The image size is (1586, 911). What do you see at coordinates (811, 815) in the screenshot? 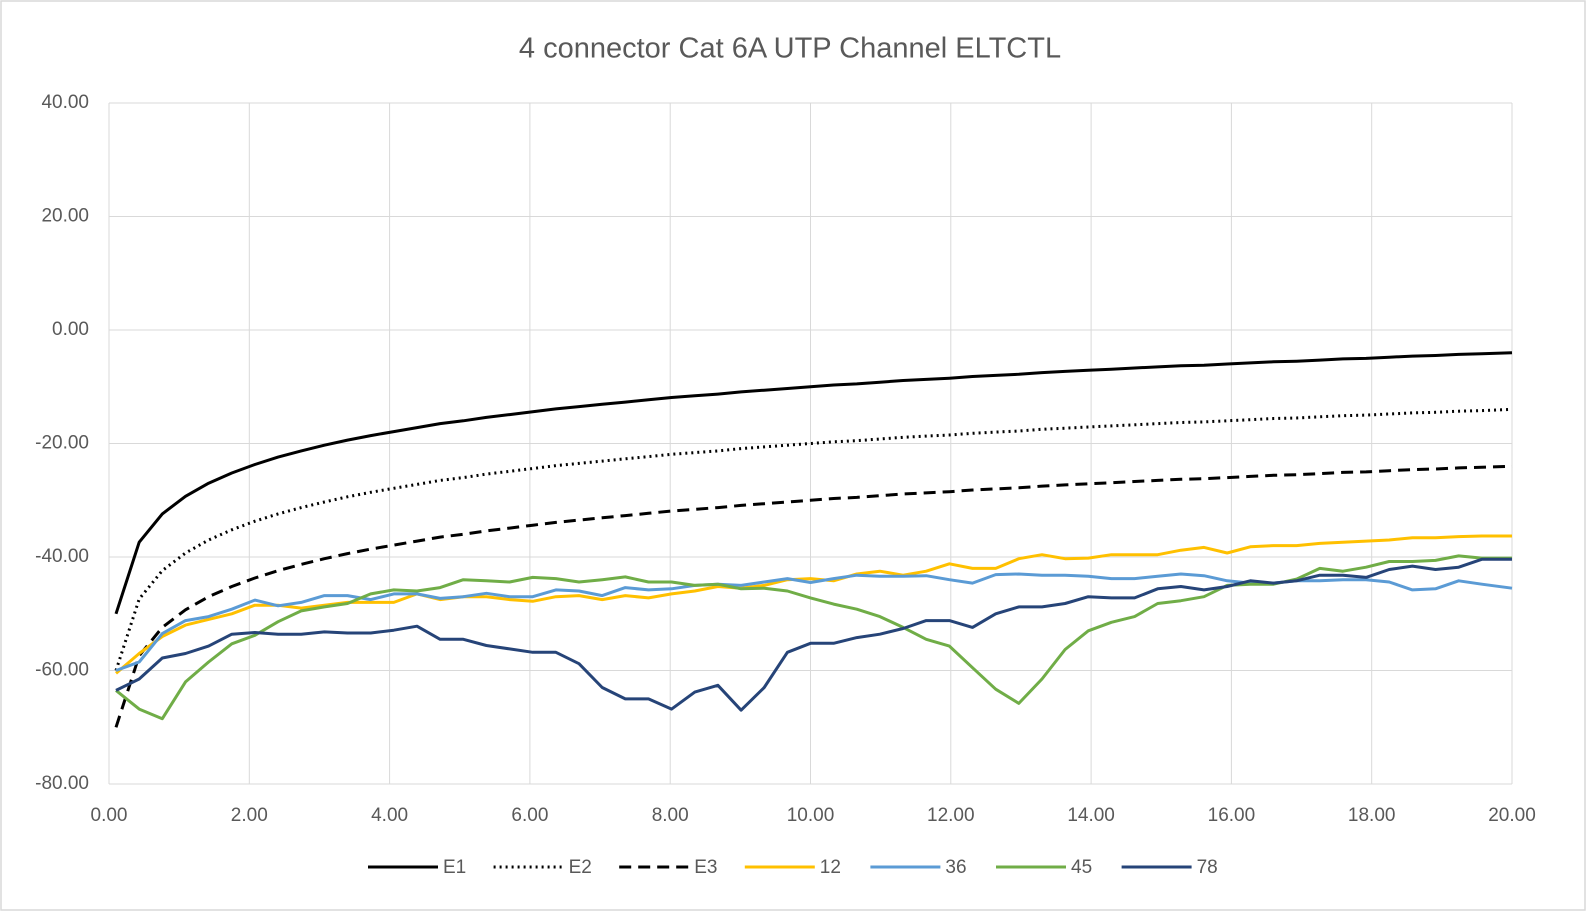
I see `x-tick-label: 10.00` at bounding box center [811, 815].